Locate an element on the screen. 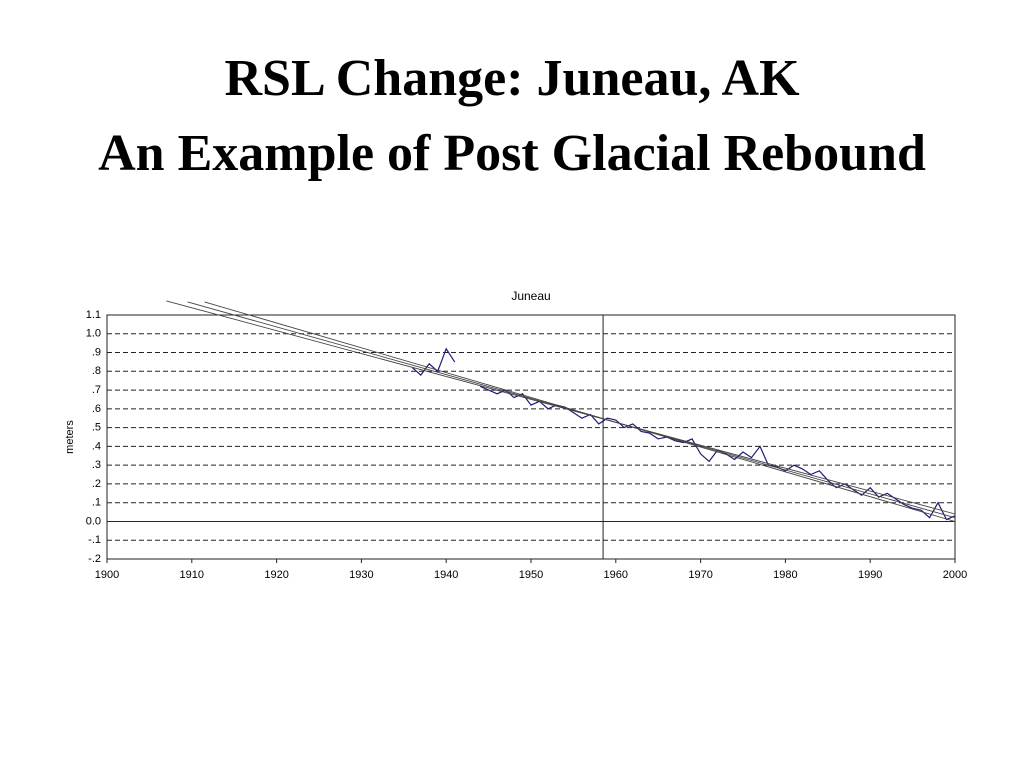 This screenshot has width=1024, height=768. y-tick-label: -.2 is located at coordinates (94, 559).